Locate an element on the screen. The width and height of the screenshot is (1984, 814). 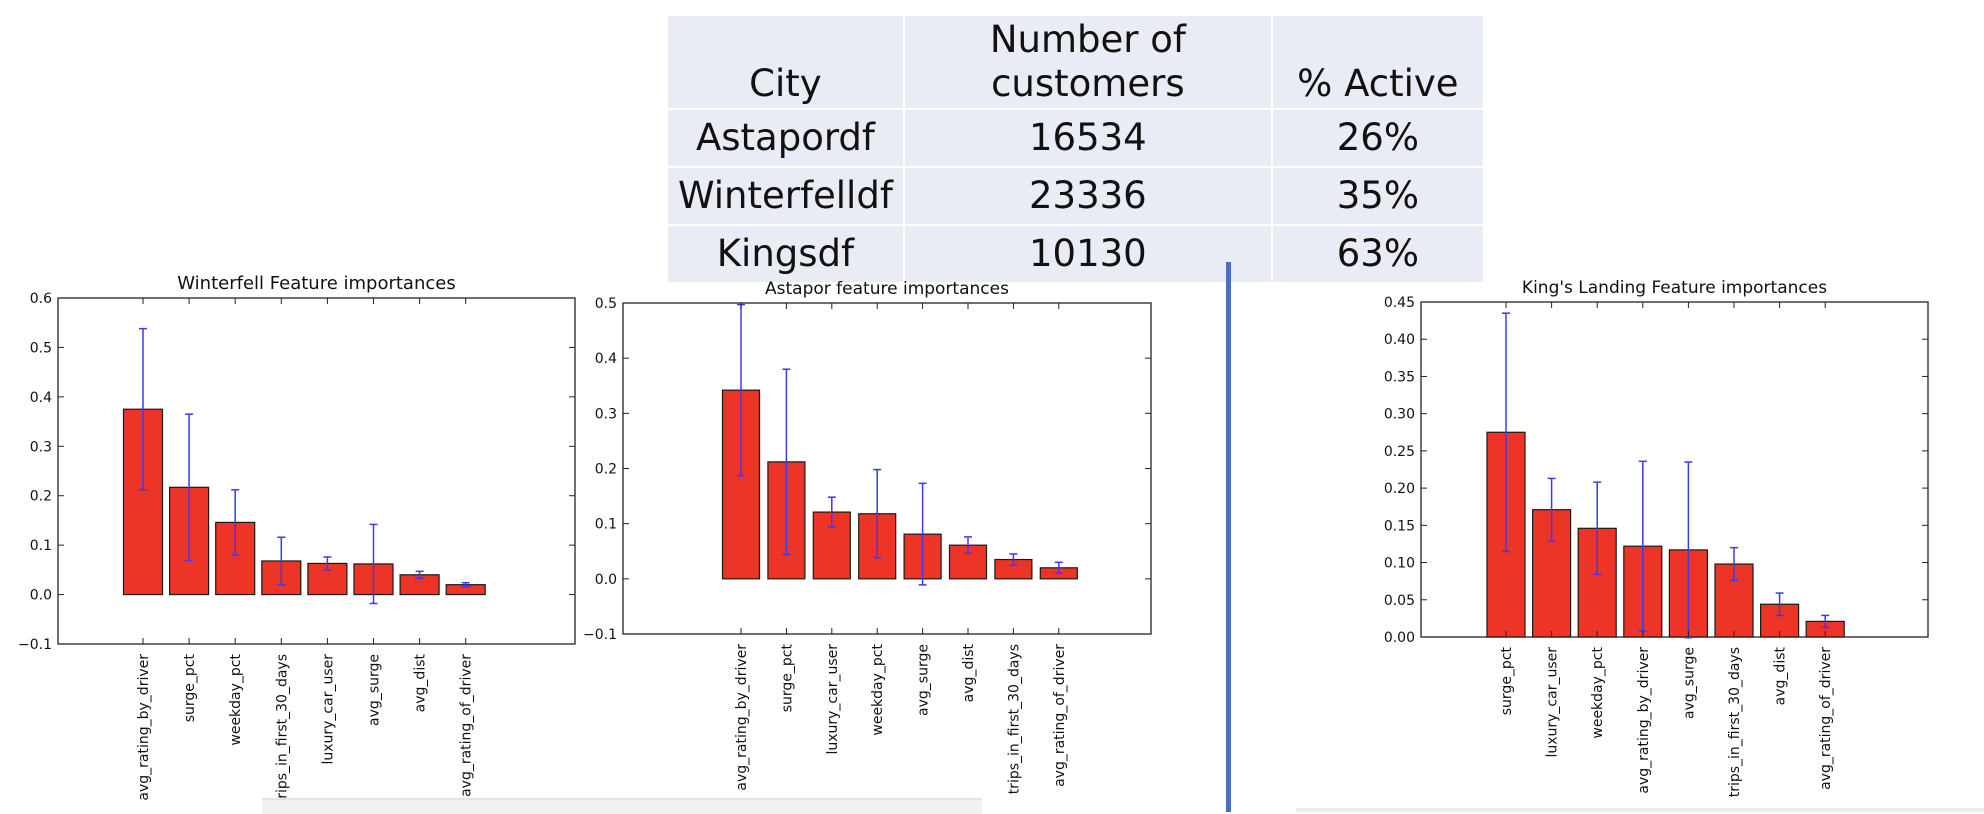
y-tick-label: 0.35 is located at coordinates (1399, 377).